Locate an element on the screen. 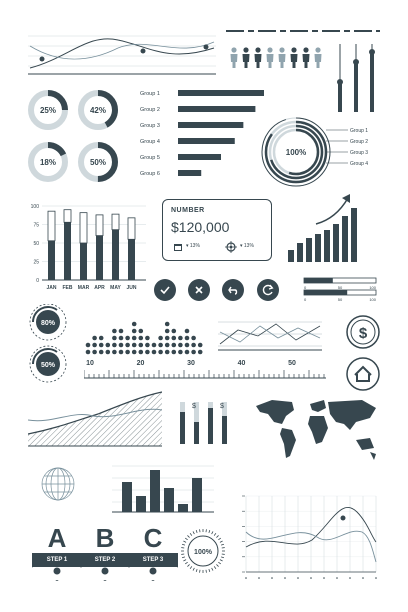  x-tick: JAN is located at coordinates (51, 288).